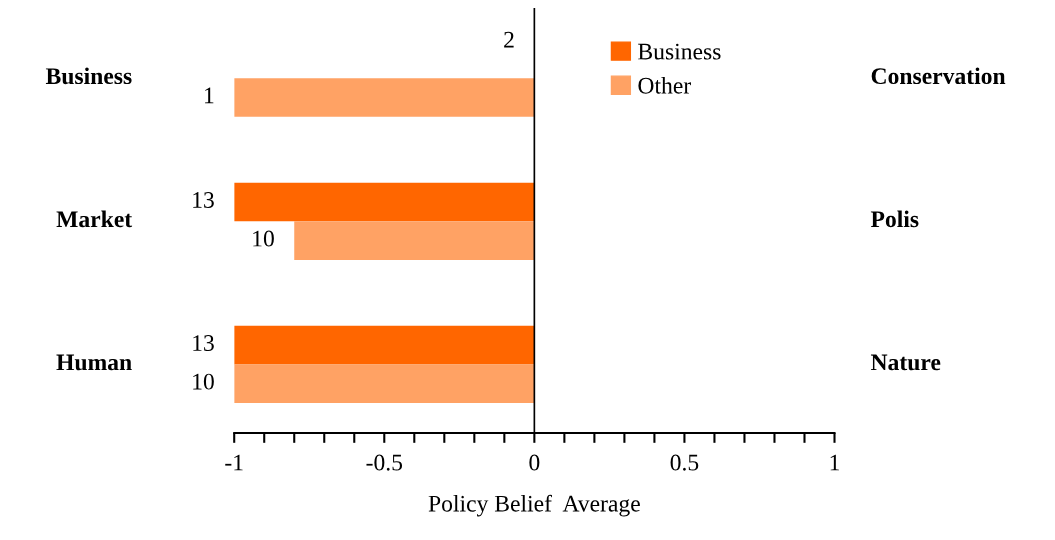 The width and height of the screenshot is (1055, 540). I want to click on x-axis-title: Policy Belief Average, so click(534, 505).